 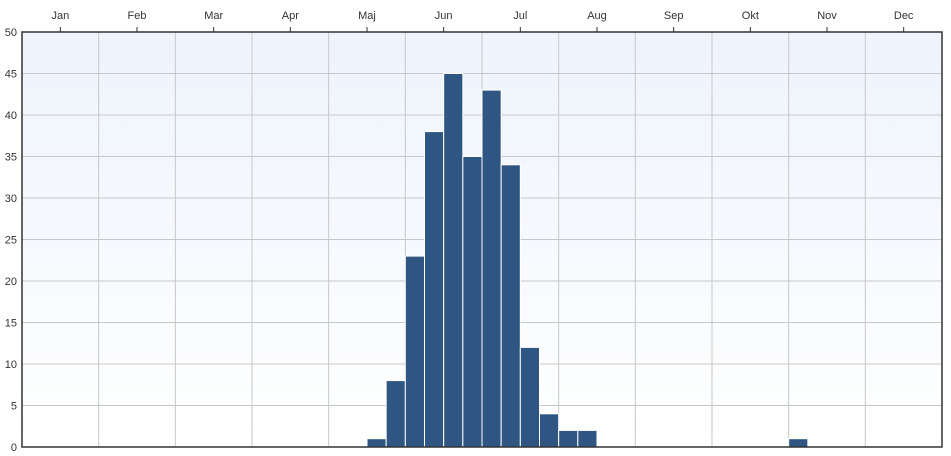 I want to click on x-tick-label: Feb, so click(x=137, y=16).